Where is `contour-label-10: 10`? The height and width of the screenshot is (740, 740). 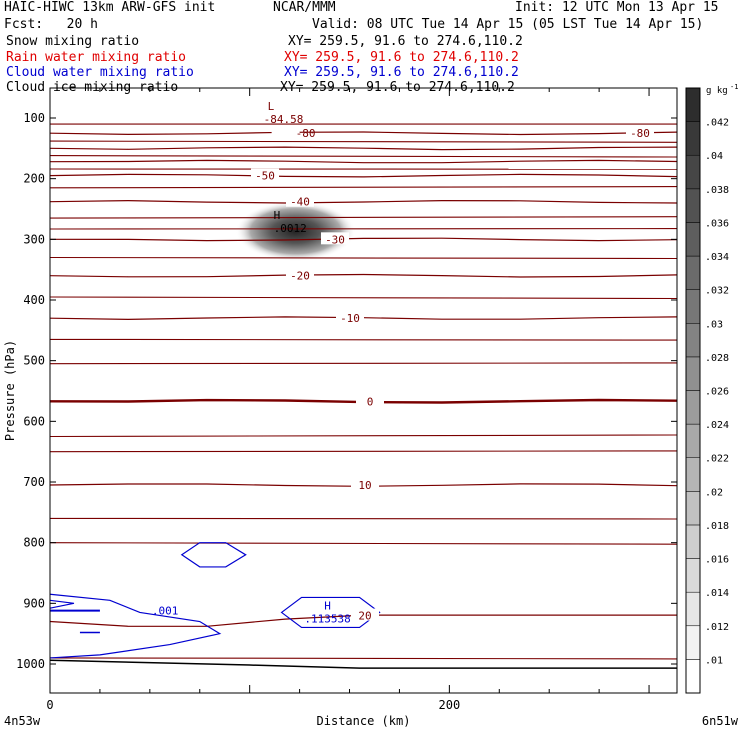
contour-label-10: 10 is located at coordinates (364, 485).